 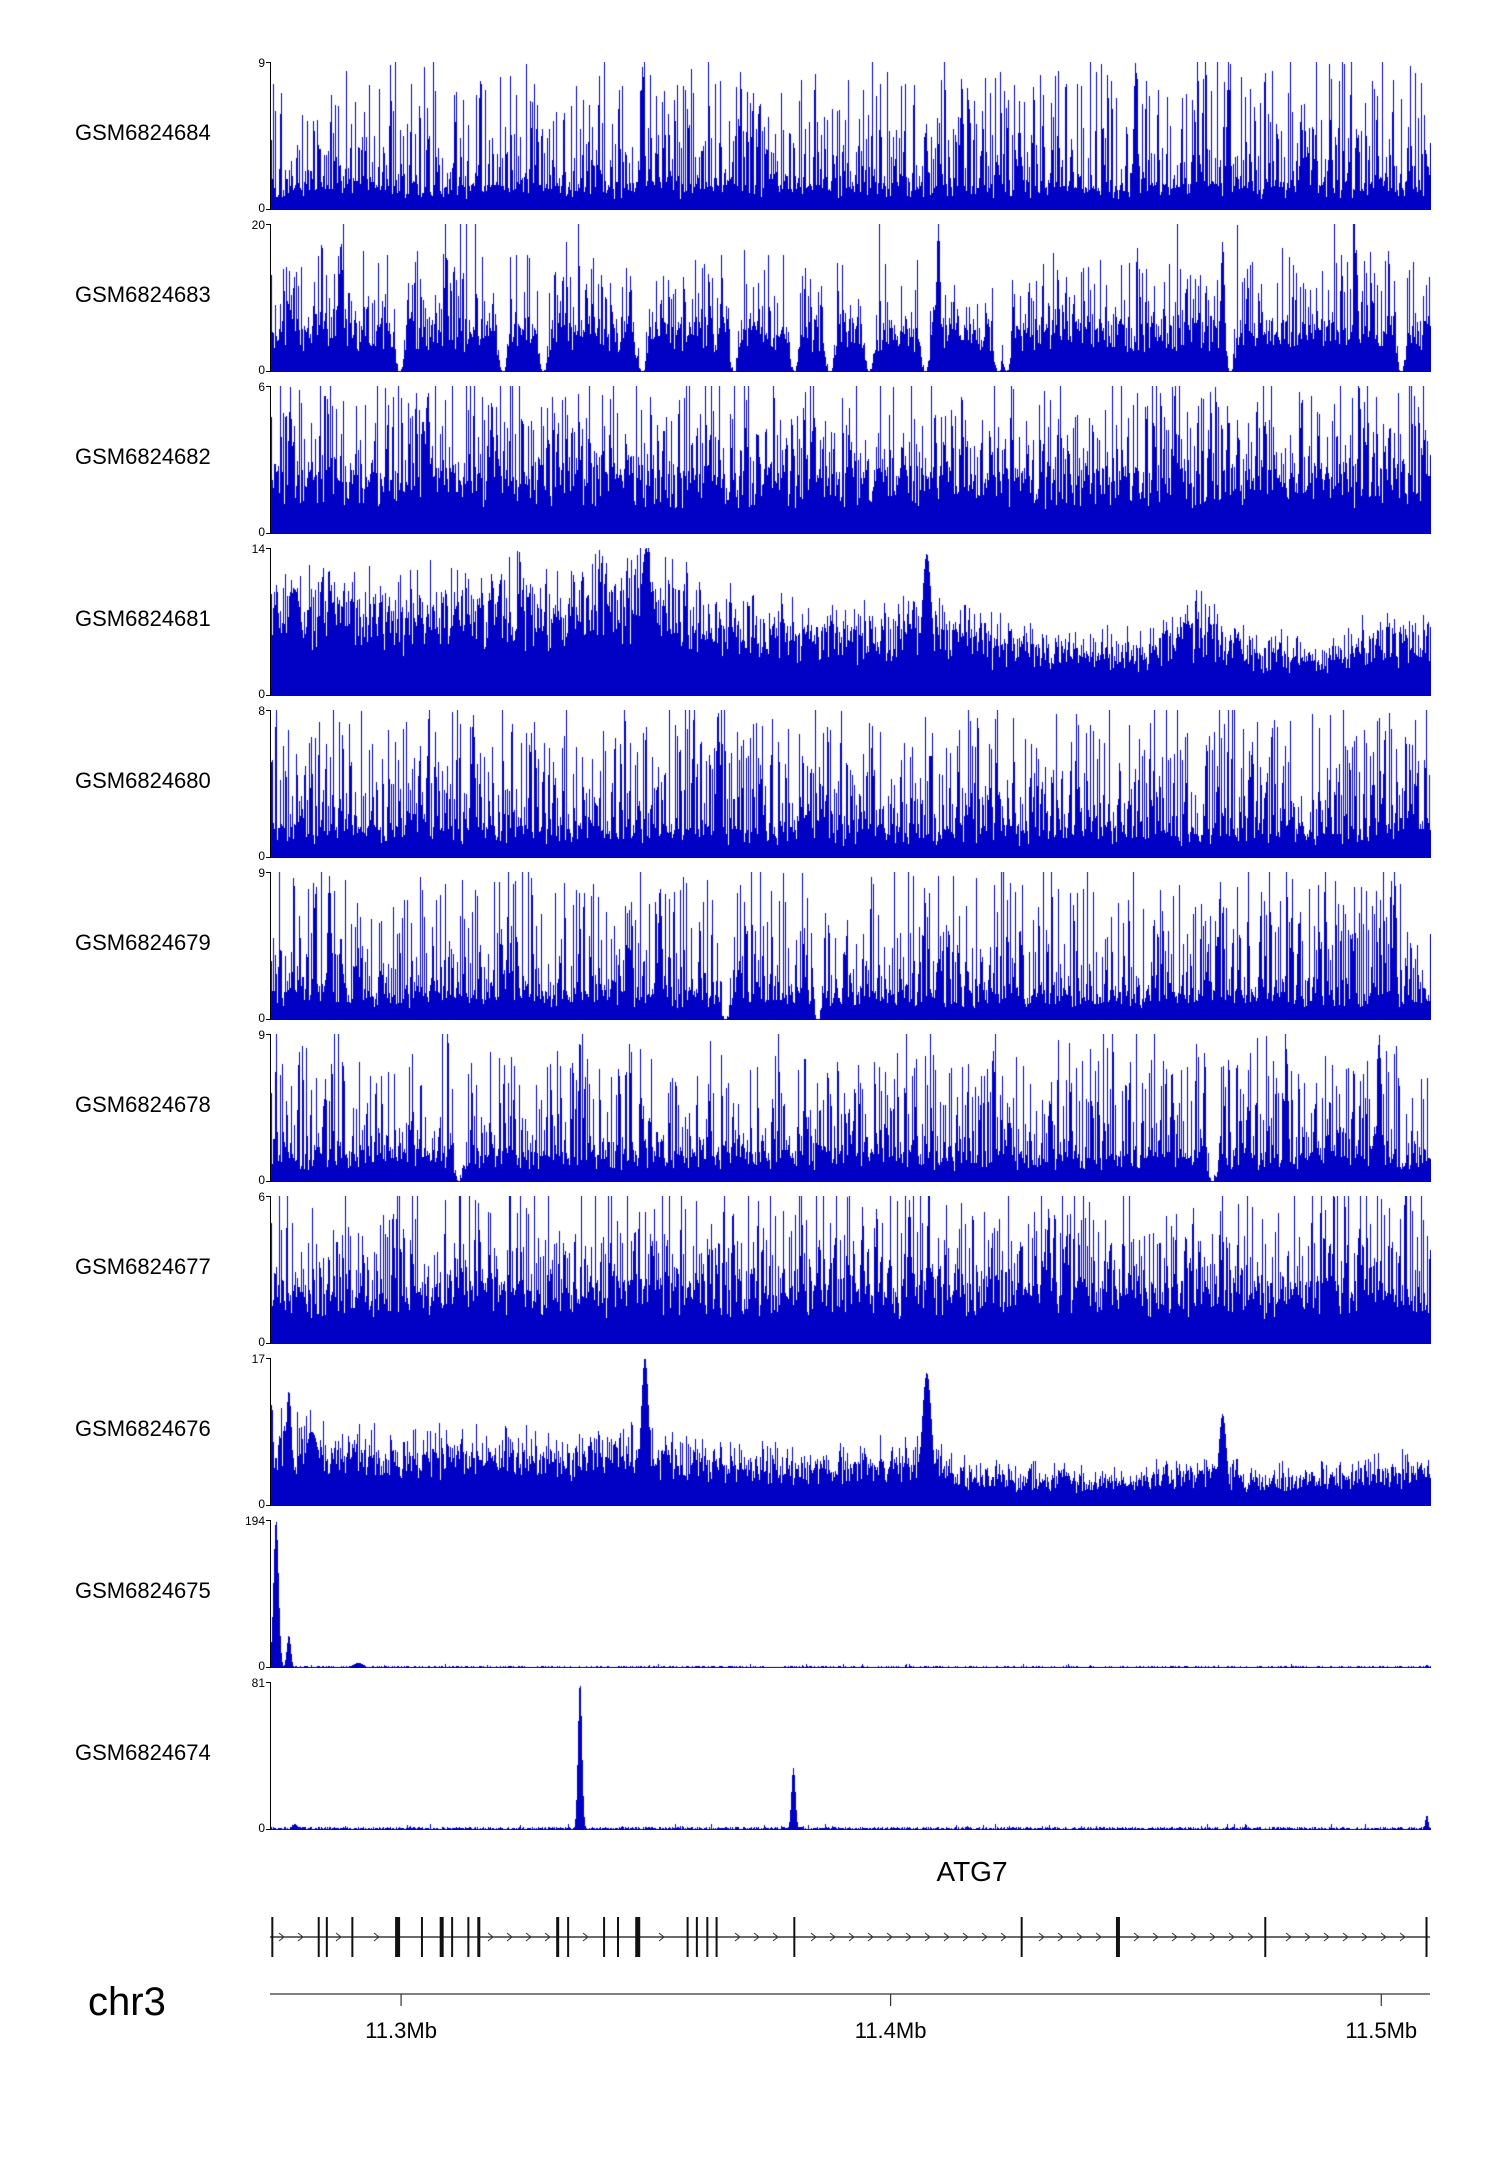 I want to click on track-plot-area: 17 0, so click(x=842, y=1431).